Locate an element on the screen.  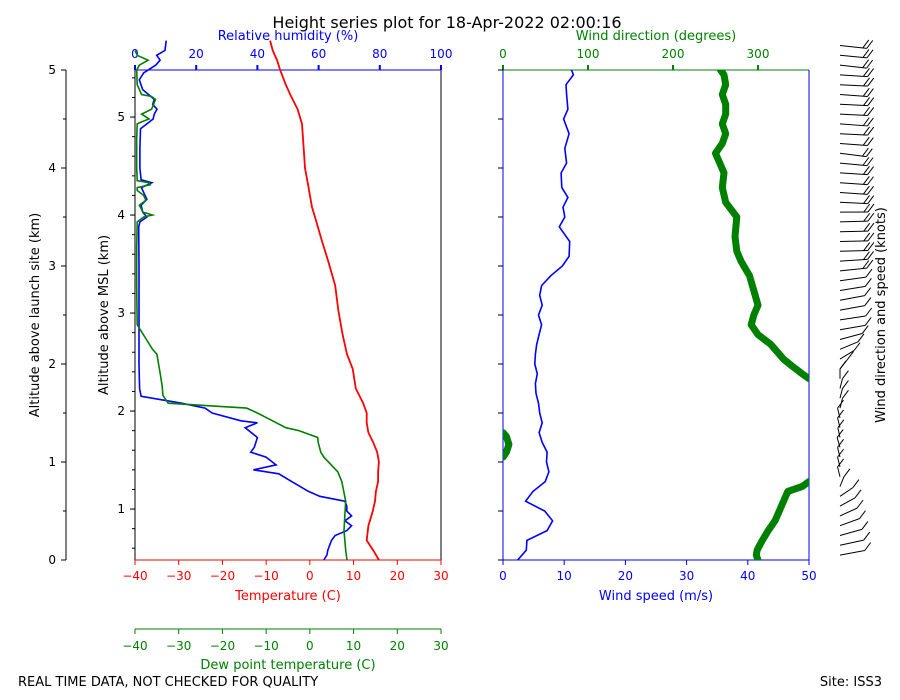
dewpoint-tick-label: −10 is located at coordinates (265, 646).